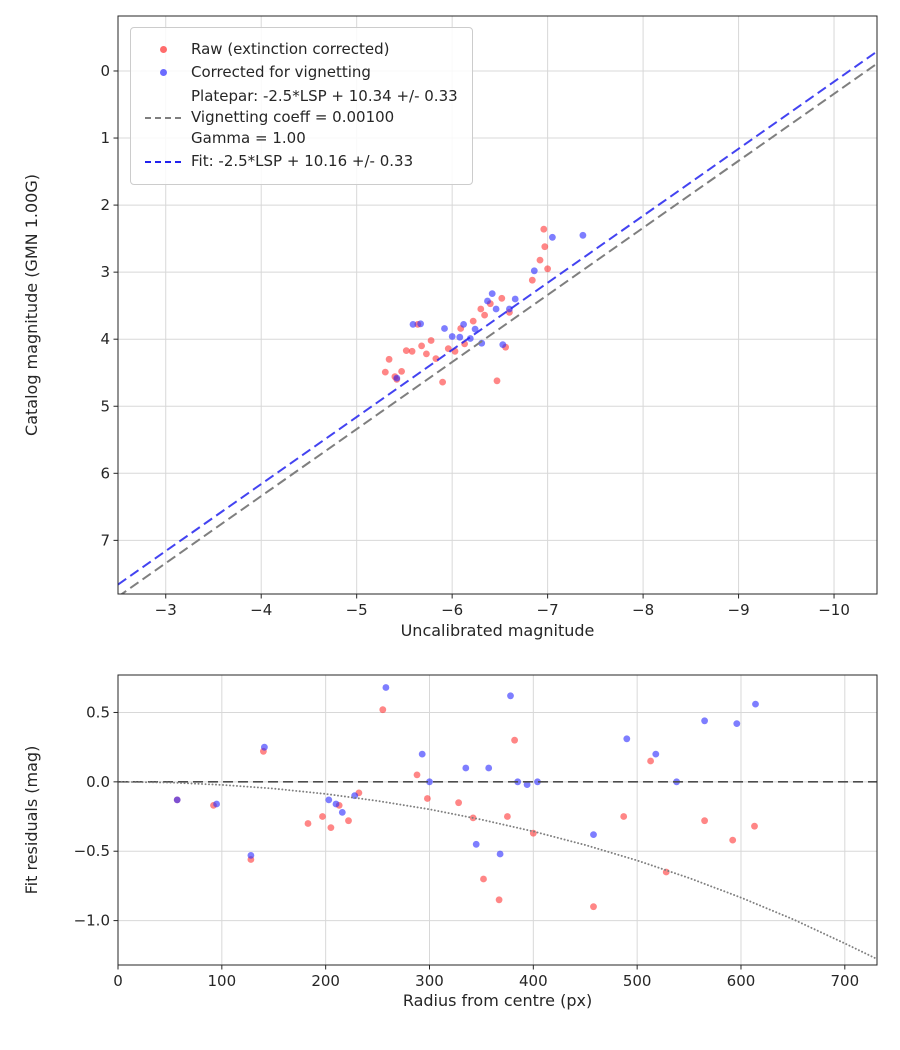  I want to click on top-chart-ylabel: Catalog magnitude (GMN 1.00G), so click(31, 305).